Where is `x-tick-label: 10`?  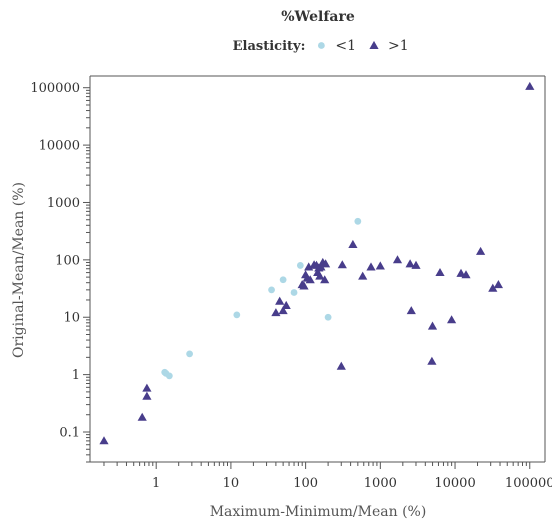
x-tick-label: 10 is located at coordinates (231, 483).